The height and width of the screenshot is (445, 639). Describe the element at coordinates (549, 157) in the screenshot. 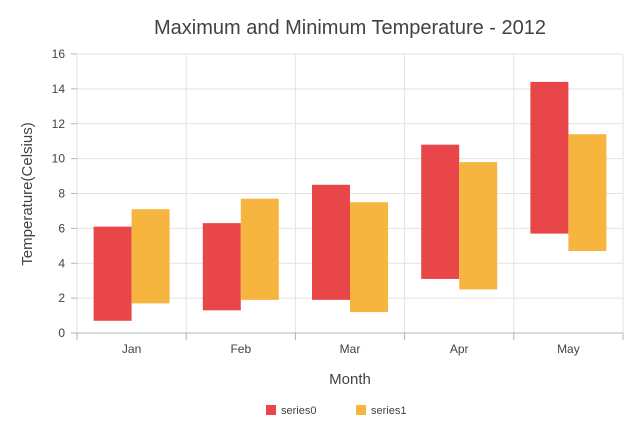

I see `bar-series0-may` at that location.